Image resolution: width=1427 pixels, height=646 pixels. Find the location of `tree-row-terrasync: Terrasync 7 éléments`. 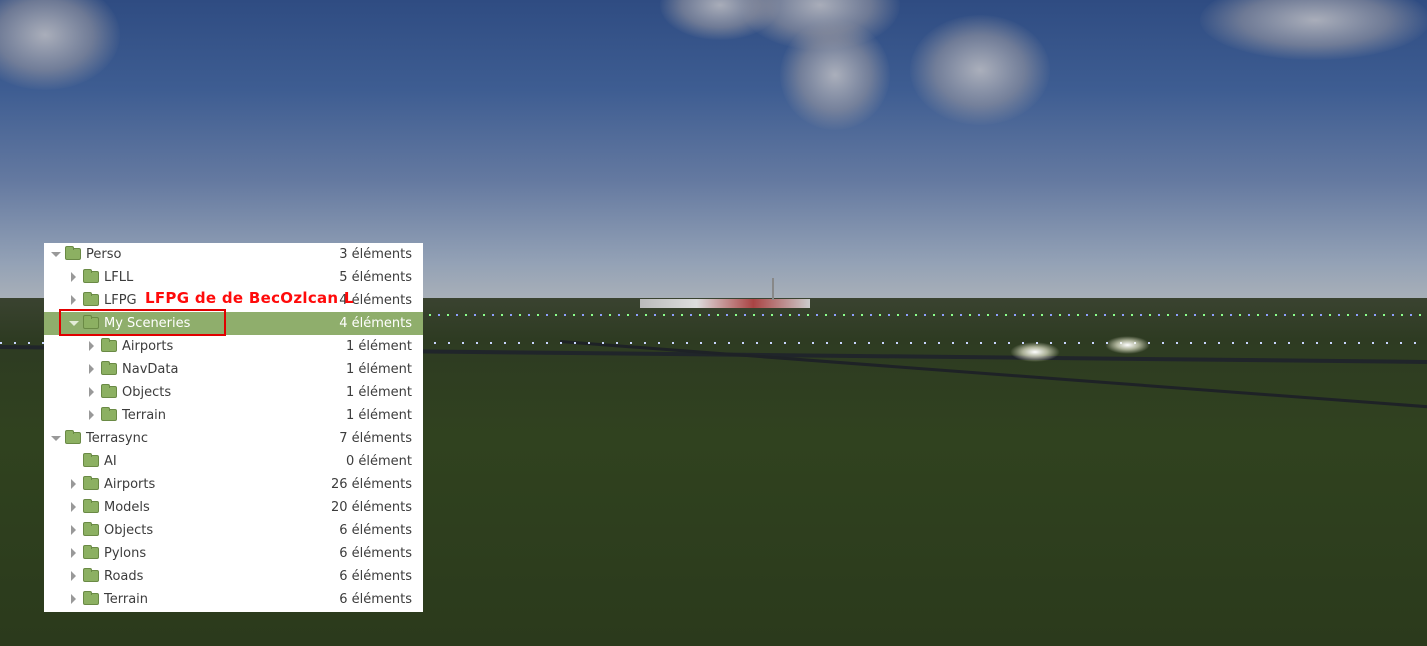

tree-row-terrasync: Terrasync 7 éléments is located at coordinates (233, 438).